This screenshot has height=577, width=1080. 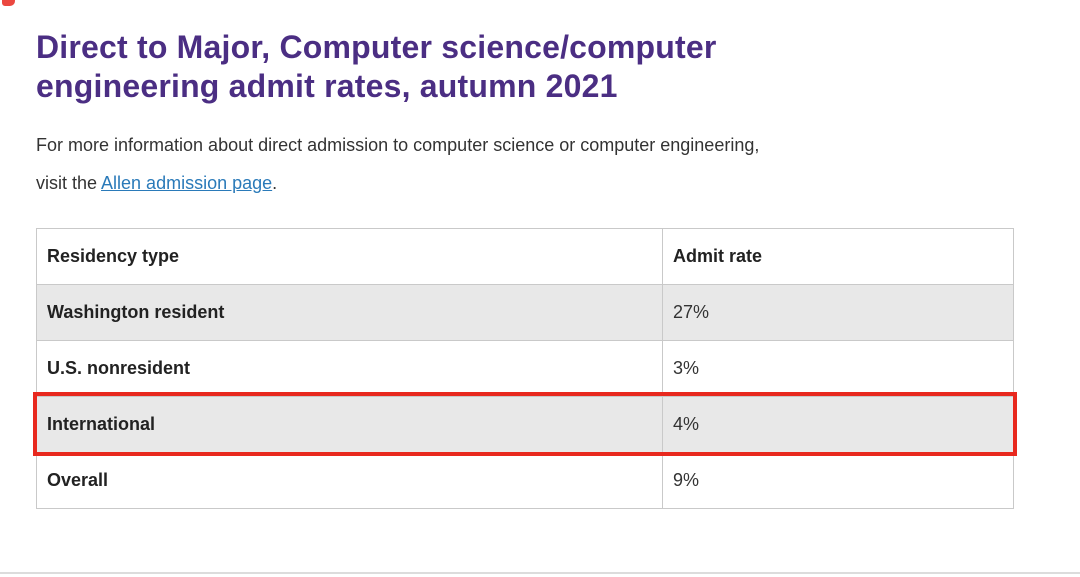 What do you see at coordinates (686, 368) in the screenshot?
I see `rate-cell: 3%` at bounding box center [686, 368].